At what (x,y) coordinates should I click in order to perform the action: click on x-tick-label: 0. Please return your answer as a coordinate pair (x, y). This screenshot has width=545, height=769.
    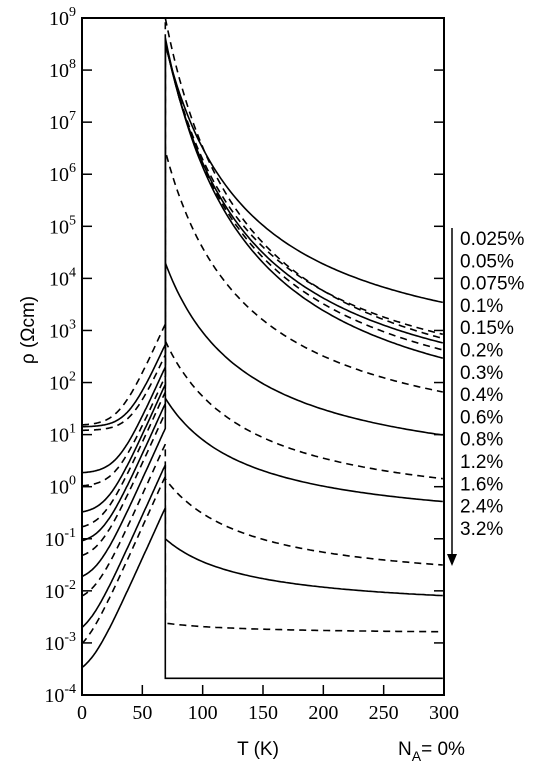
    Looking at the image, I should click on (82, 713).